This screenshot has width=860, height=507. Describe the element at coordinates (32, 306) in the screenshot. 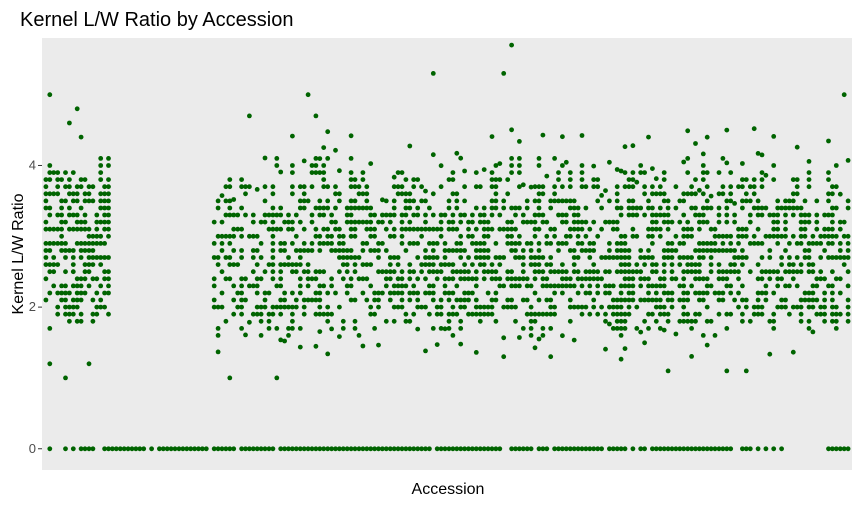

I see `y-tick-label: 2` at that location.